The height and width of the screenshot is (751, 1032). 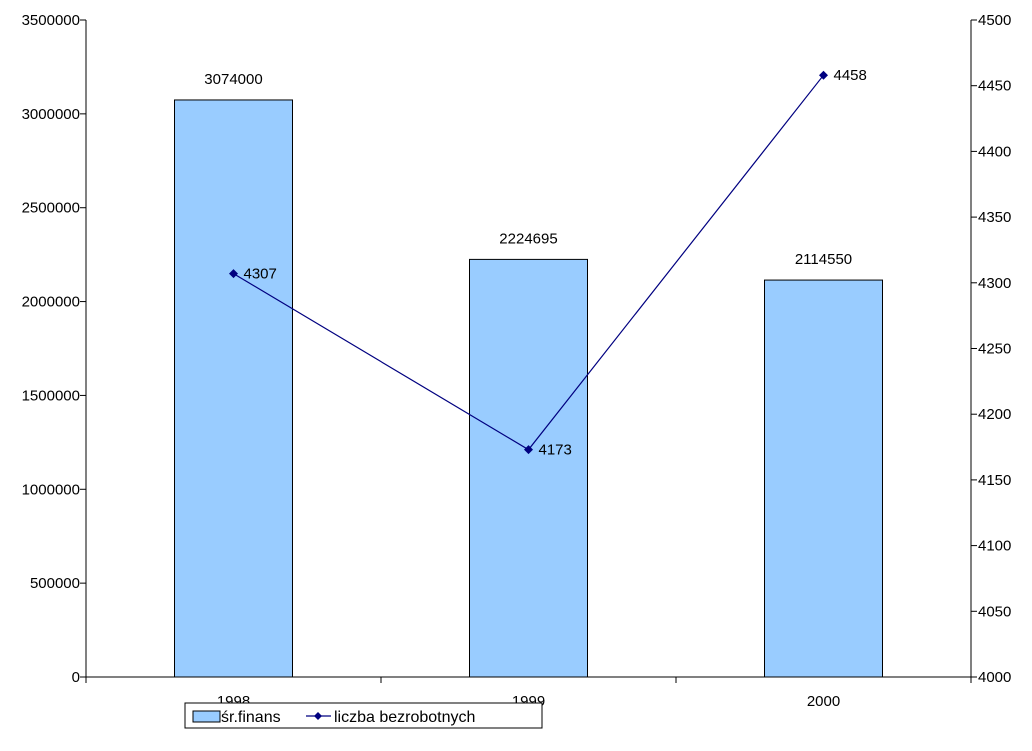 I want to click on right-axis-tick-label: 4250, so click(x=994, y=349).